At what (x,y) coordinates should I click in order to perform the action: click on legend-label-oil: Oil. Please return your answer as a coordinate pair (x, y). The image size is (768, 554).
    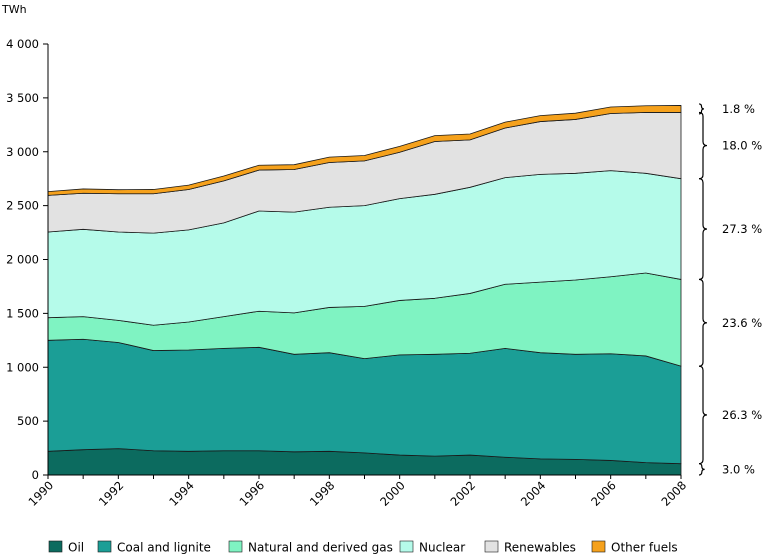
    Looking at the image, I should click on (76, 547).